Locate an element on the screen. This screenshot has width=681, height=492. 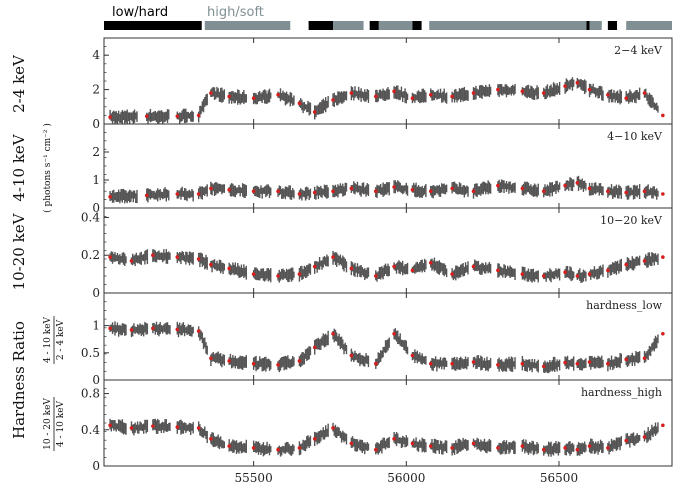
y-tick-label-0-2: 4 is located at coordinates (96, 55).